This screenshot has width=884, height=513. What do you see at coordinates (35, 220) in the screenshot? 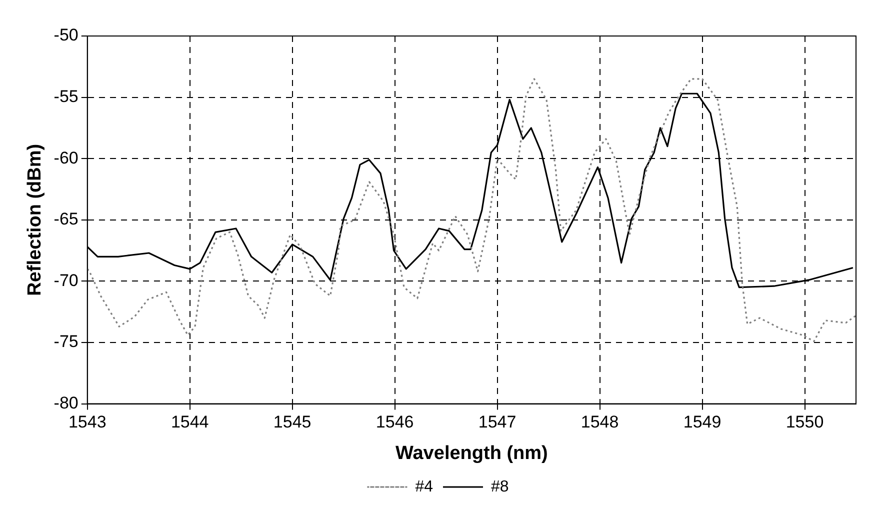
I see `y-axis-title: Reflection (dBm)` at bounding box center [35, 220].